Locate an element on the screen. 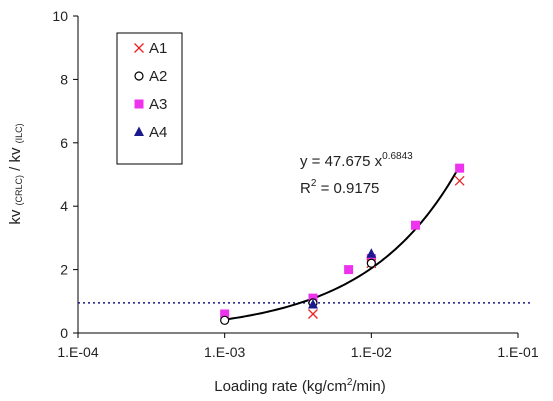 The width and height of the screenshot is (553, 401). legend: A1 A2 A3 A4 is located at coordinates (149, 98).